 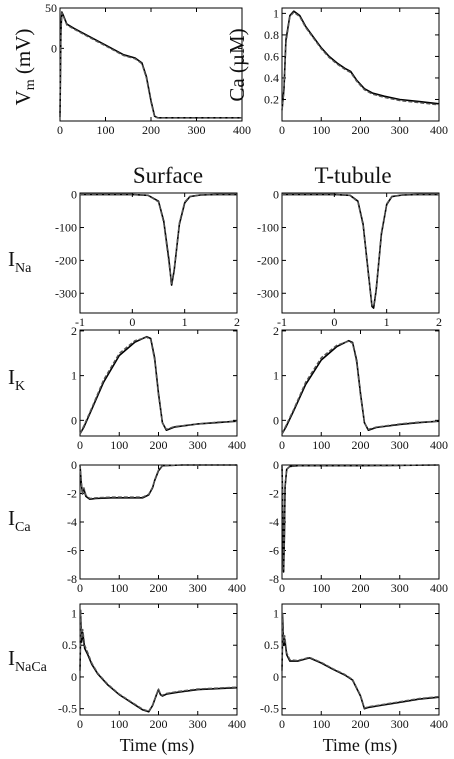 What do you see at coordinates (72, 579) in the screenshot?
I see `ica_s-ytick-label: -8` at bounding box center [72, 579].